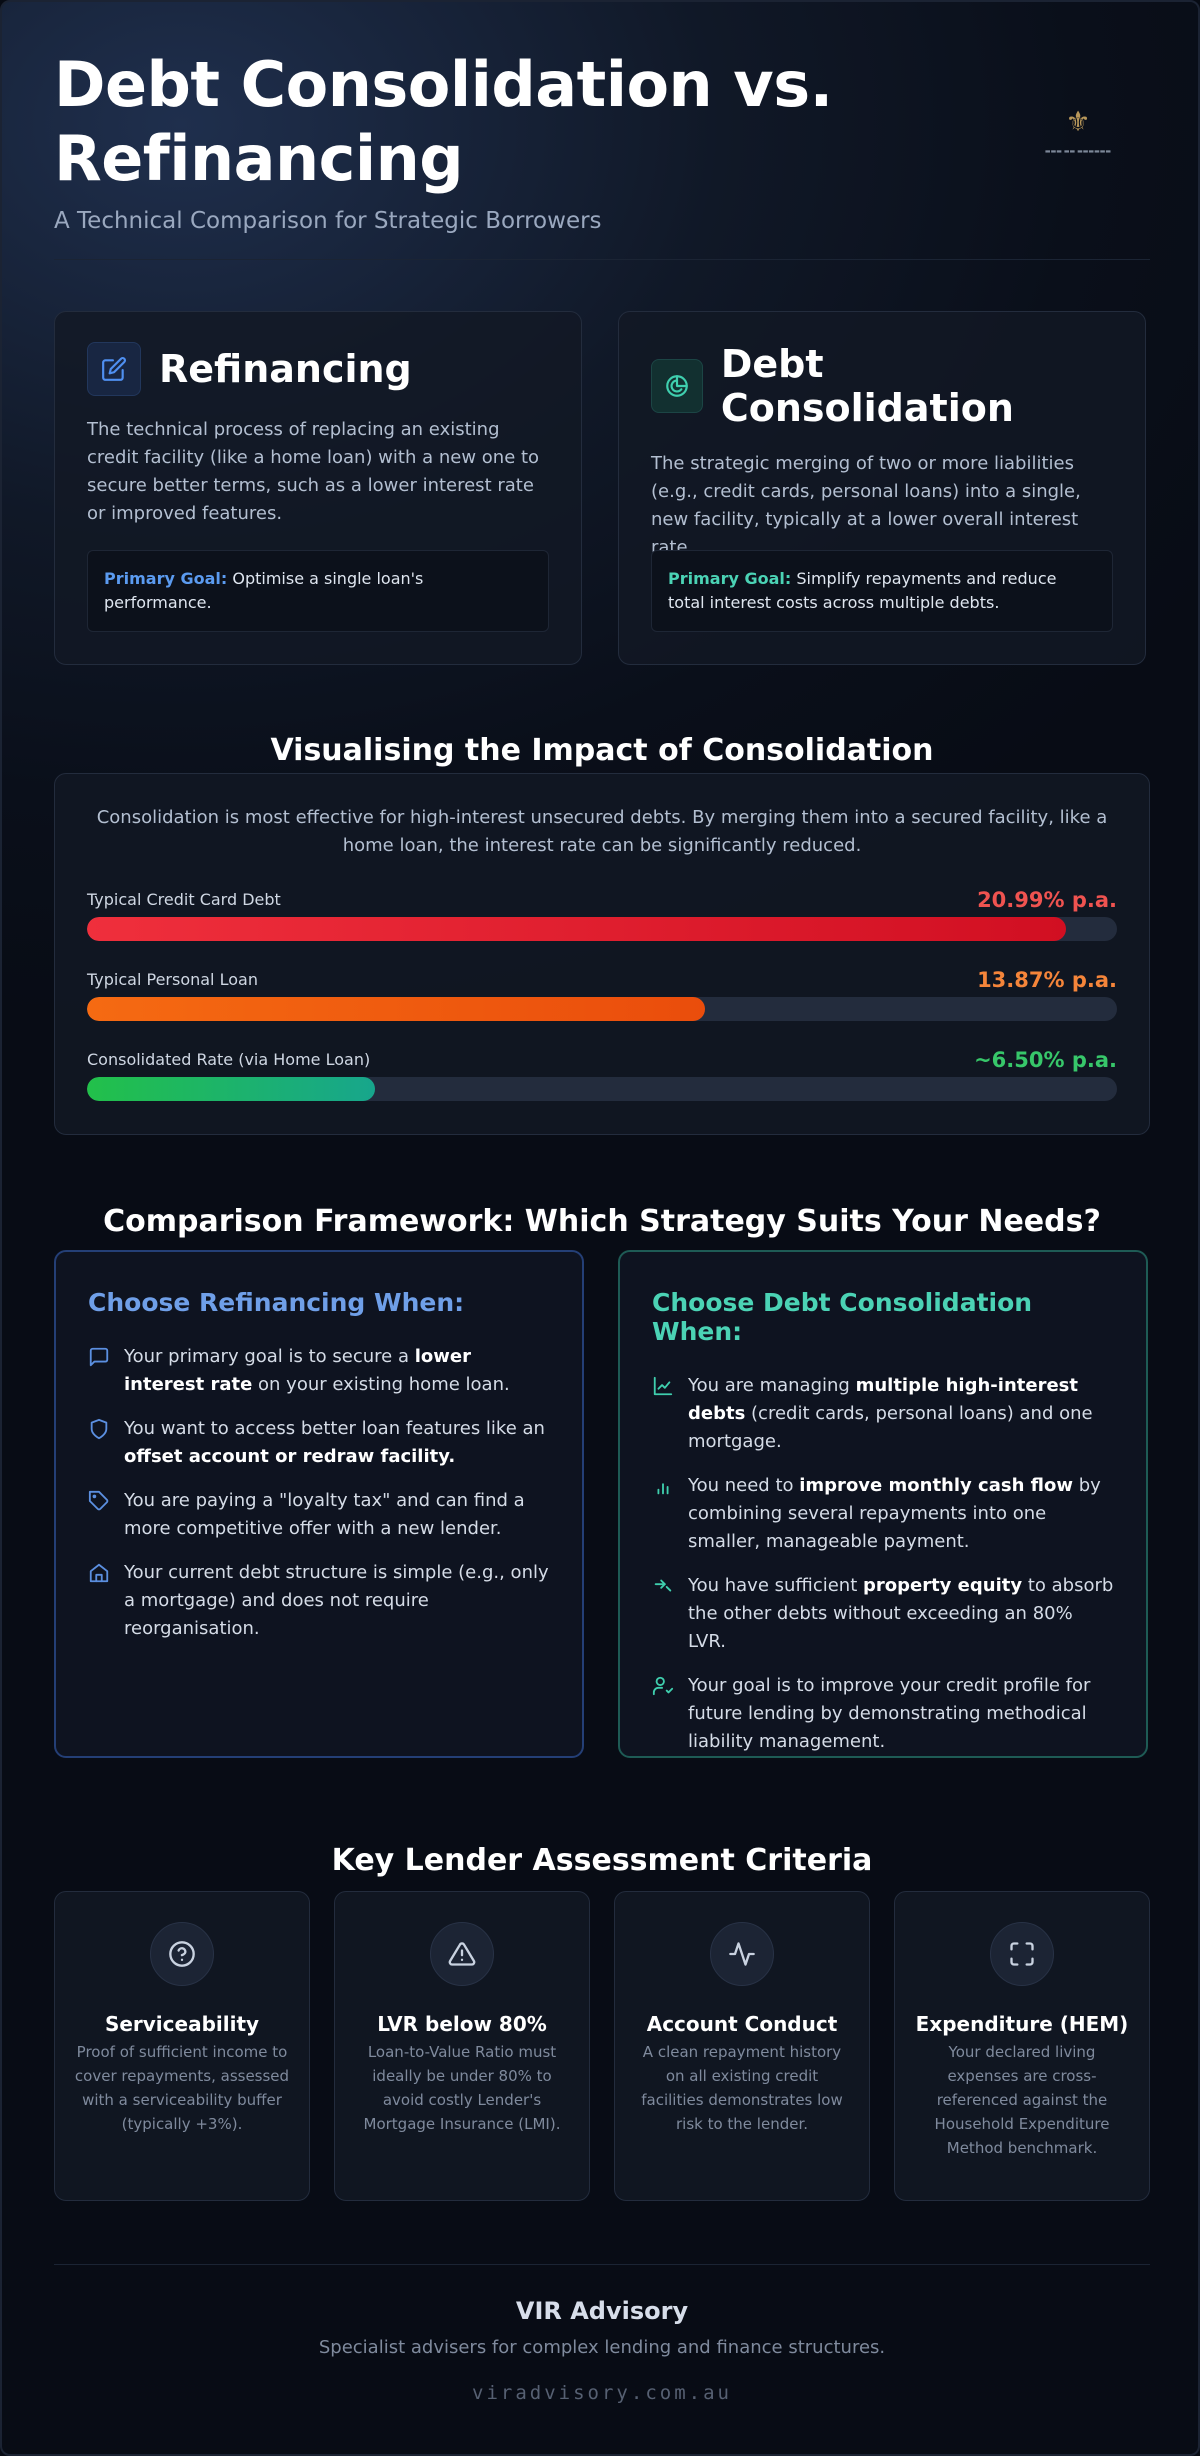 The height and width of the screenshot is (2456, 1200). I want to click on pie-chart-icon, so click(677, 386).